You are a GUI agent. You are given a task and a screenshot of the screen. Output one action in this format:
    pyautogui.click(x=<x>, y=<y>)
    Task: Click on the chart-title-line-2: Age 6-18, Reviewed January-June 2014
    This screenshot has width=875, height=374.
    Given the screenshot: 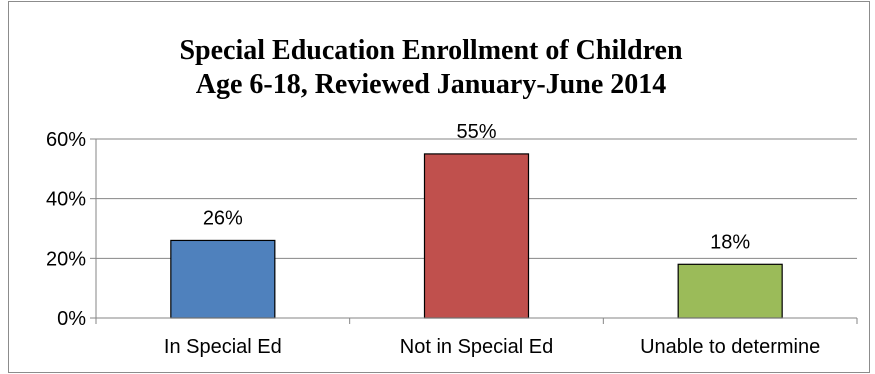 What is the action you would take?
    pyautogui.click(x=431, y=84)
    